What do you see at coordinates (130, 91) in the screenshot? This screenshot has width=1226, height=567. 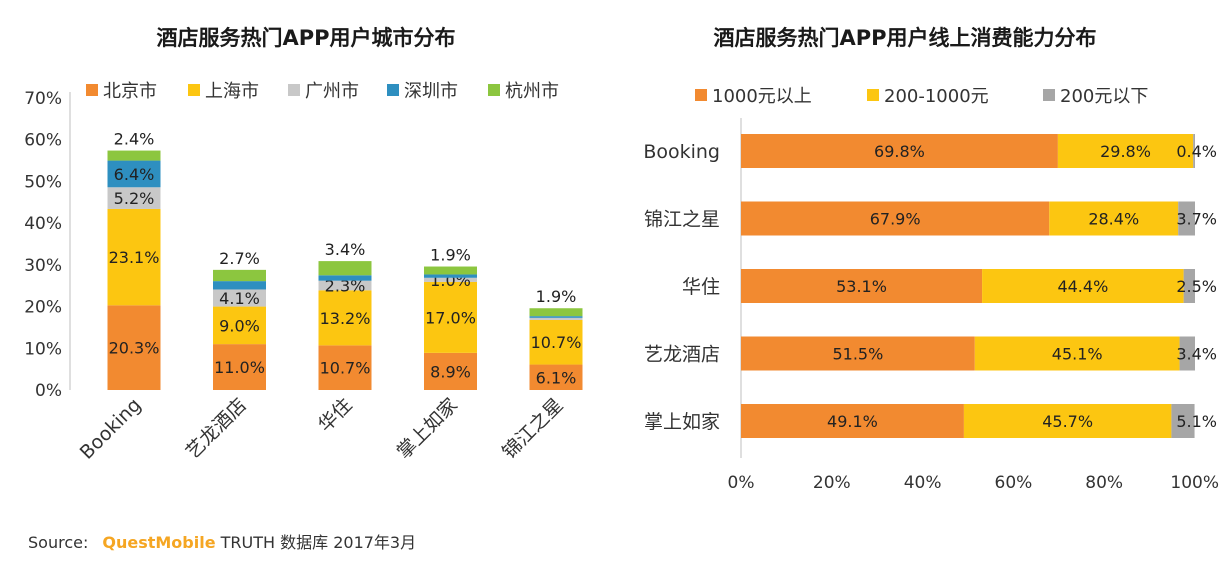 I see `chart1-legend-label: 北京市` at bounding box center [130, 91].